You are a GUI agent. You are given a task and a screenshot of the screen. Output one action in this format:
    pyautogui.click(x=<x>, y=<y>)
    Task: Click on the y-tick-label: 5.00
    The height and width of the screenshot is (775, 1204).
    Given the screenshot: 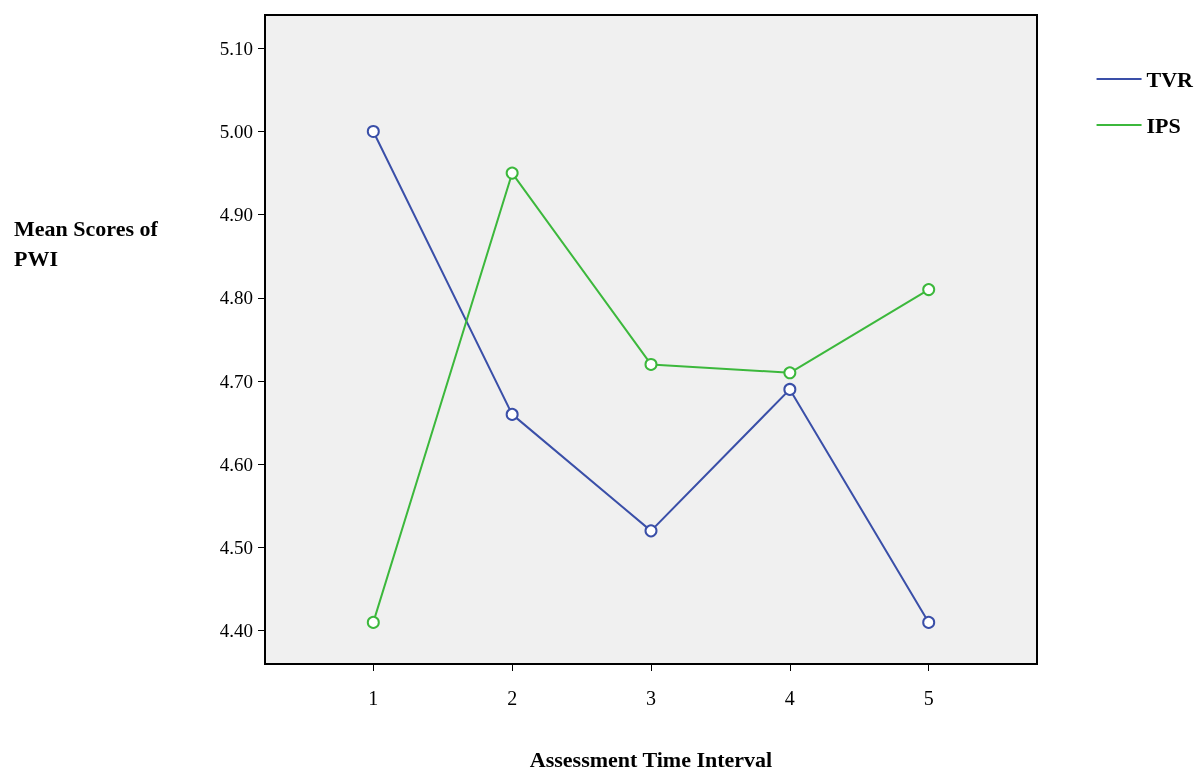 What is the action you would take?
    pyautogui.click(x=236, y=131)
    